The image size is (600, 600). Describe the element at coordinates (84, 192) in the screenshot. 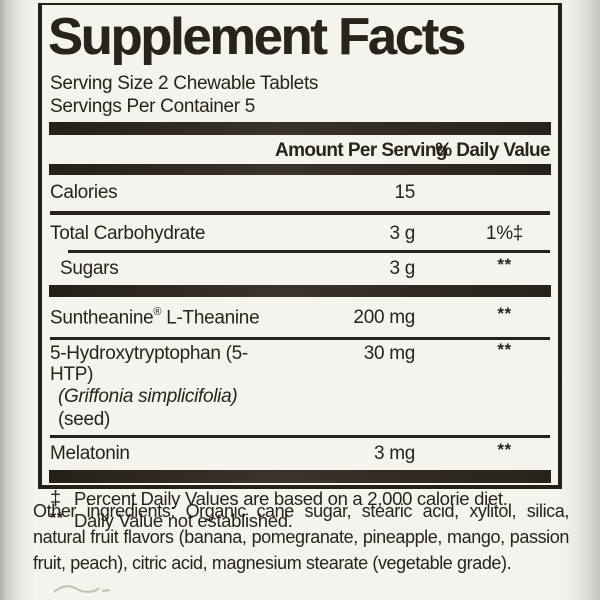

I see `nutrient-name: Calories` at that location.